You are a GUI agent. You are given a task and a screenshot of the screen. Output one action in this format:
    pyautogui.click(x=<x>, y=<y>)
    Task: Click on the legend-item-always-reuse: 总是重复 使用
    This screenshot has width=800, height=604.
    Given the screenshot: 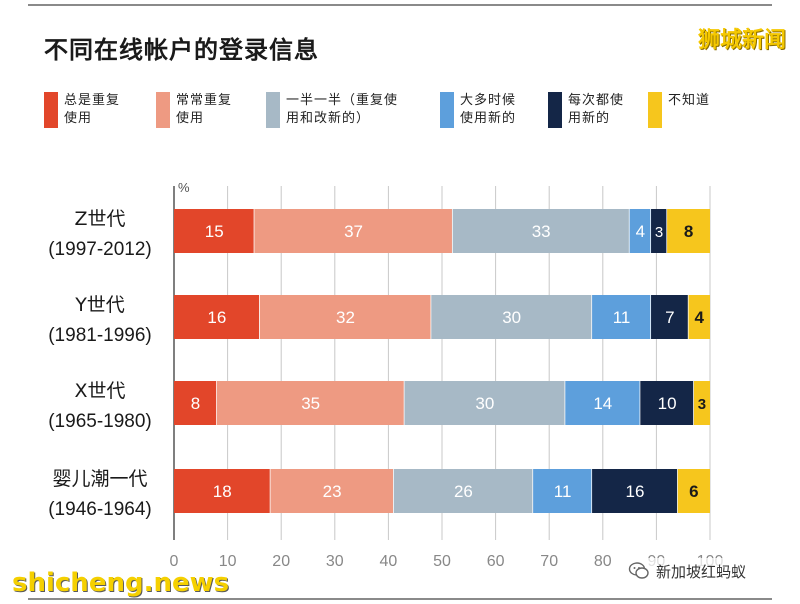 What is the action you would take?
    pyautogui.click(x=82, y=110)
    